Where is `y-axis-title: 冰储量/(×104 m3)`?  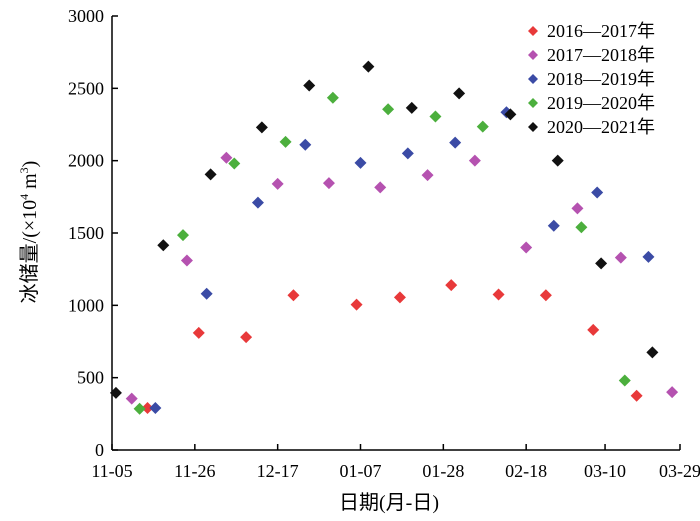
y-axis-title: 冰储量/(×104 m3) is located at coordinates (29, 232).